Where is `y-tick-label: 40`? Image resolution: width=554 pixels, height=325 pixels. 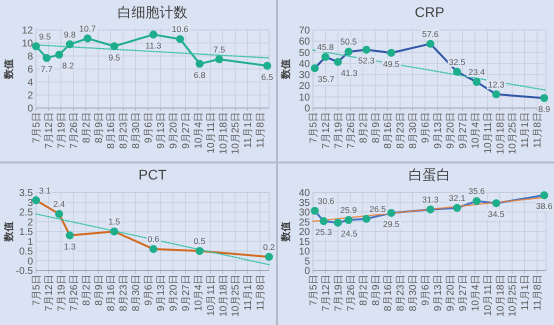 y-tick-label: 40 is located at coordinates (304, 64).